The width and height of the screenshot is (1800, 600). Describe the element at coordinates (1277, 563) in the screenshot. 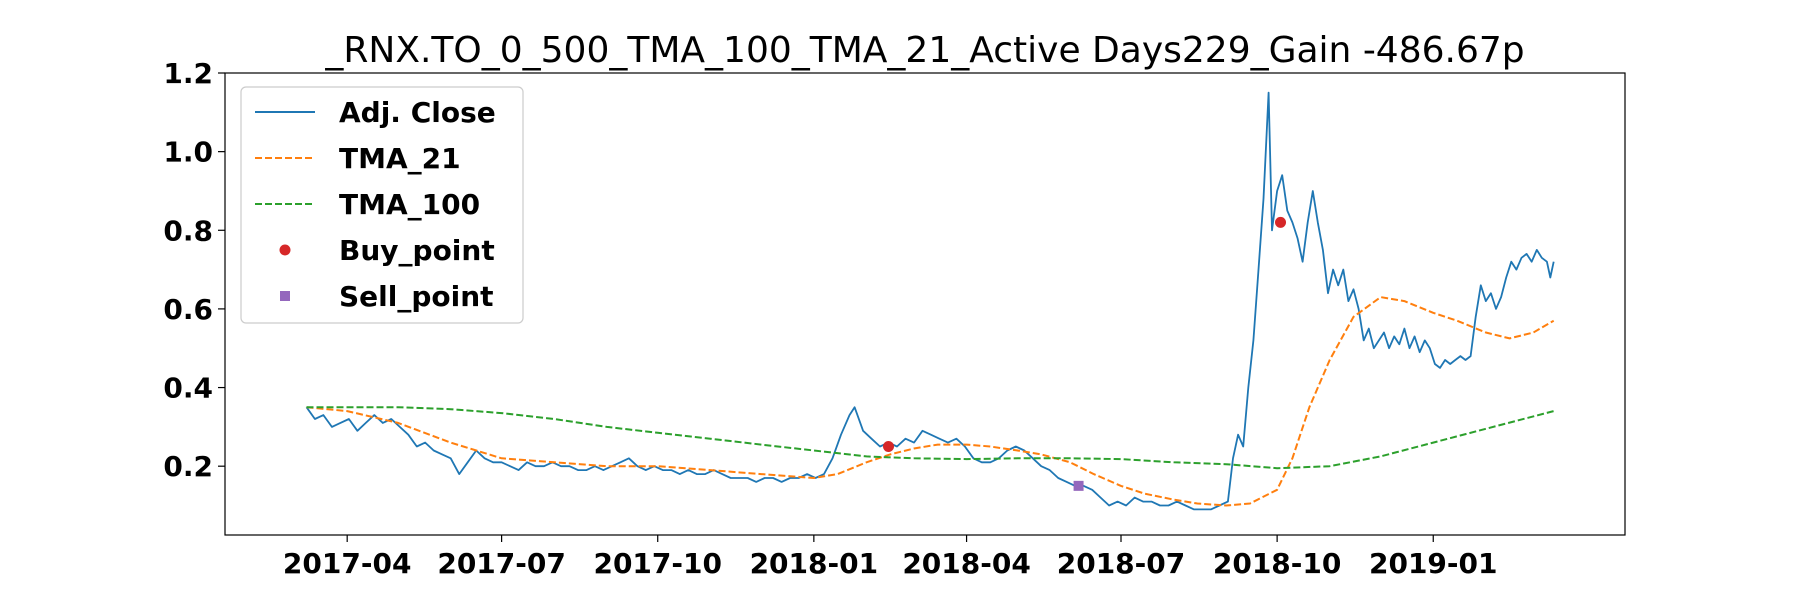

I see `x-tick-label-6: 2018-10` at that location.